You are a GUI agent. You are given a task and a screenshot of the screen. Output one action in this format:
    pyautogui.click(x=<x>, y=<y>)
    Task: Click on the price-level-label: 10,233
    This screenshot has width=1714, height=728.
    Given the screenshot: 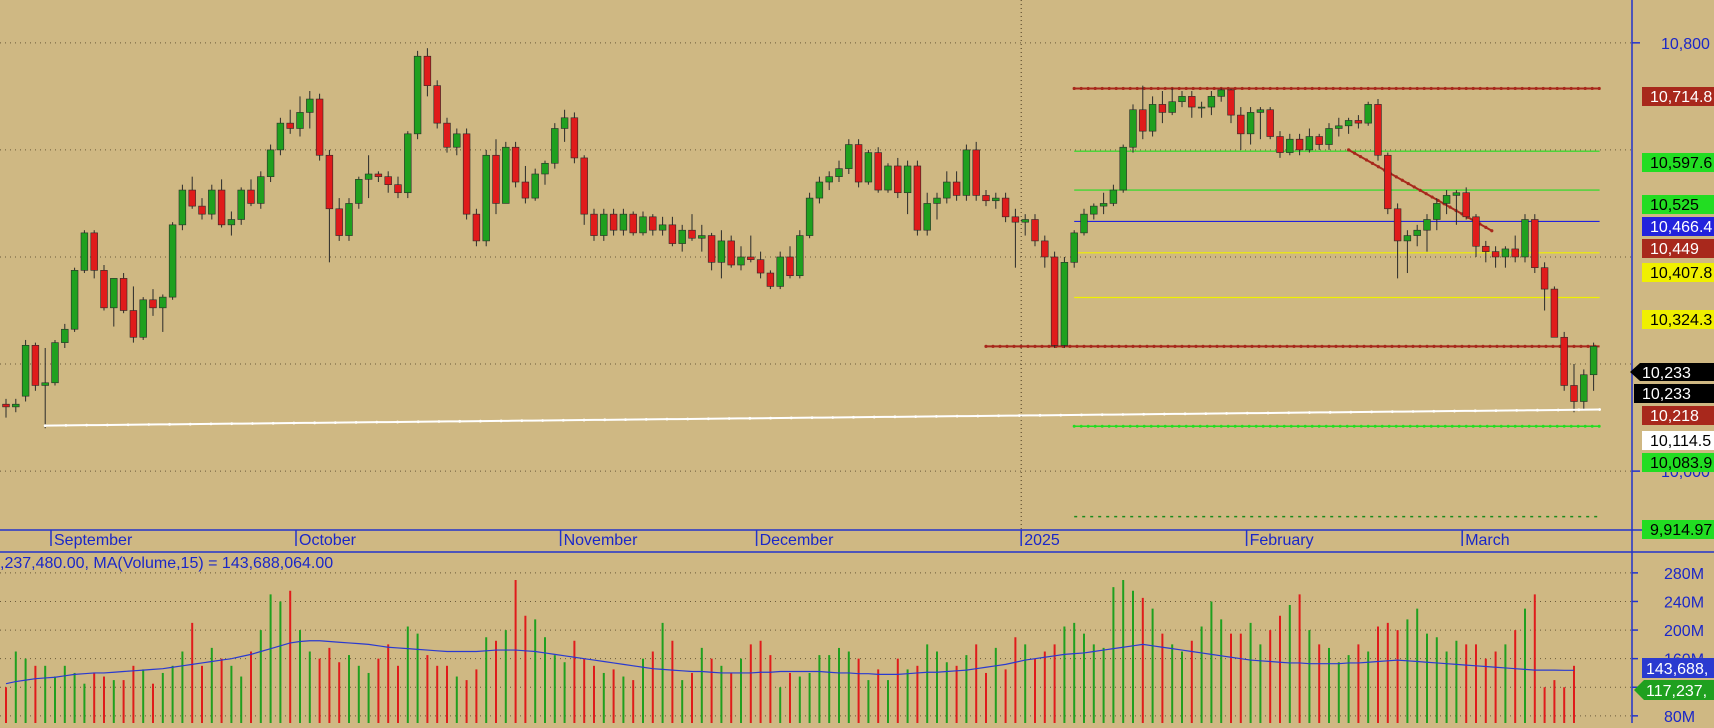 What is the action you would take?
    pyautogui.click(x=1666, y=394)
    